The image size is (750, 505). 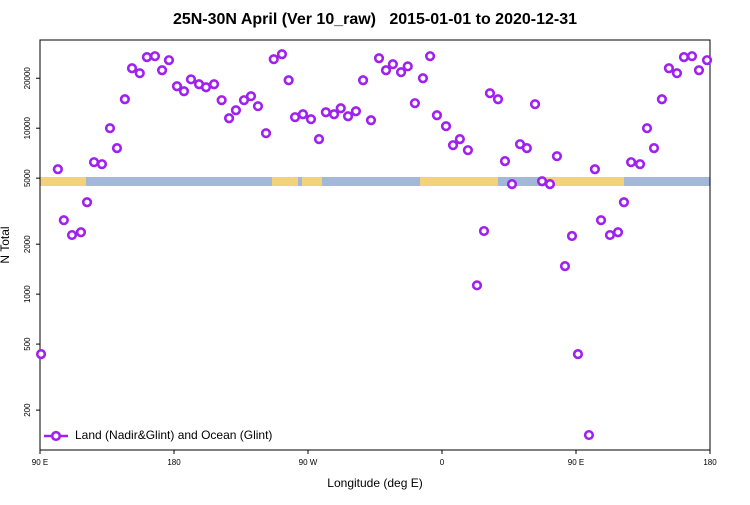 I want to click on y-tick-label: 10000, so click(x=27, y=128).